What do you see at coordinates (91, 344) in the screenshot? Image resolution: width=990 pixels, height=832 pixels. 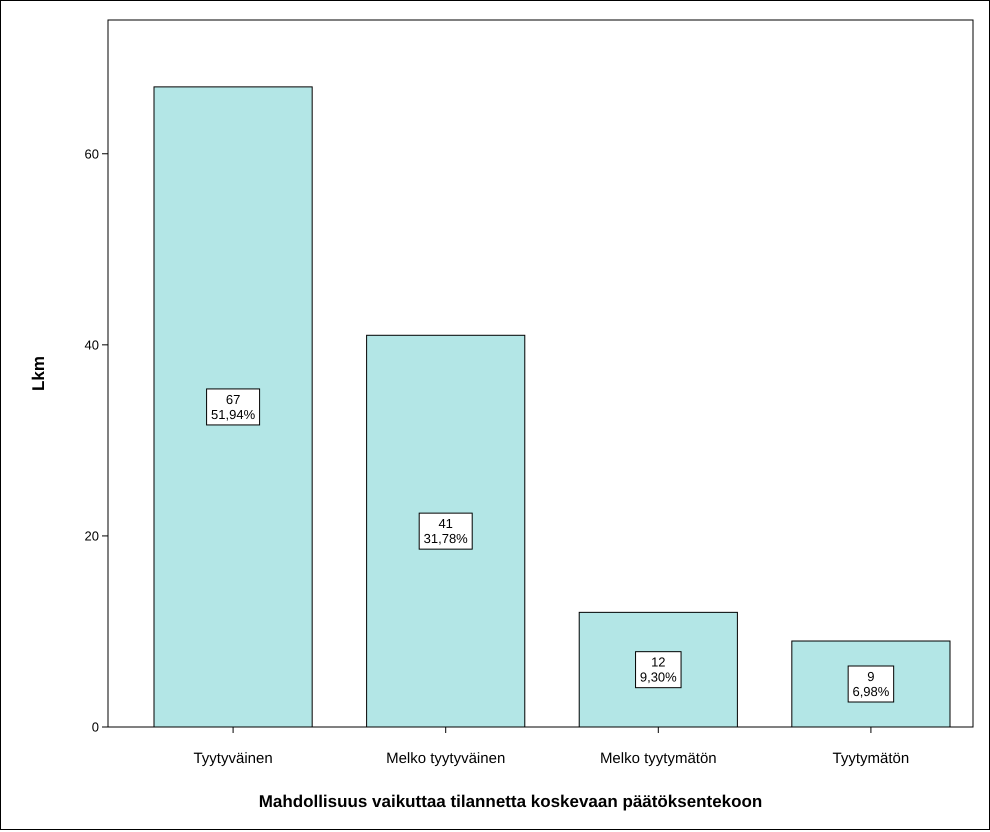 I see `y-tick-label: 40` at bounding box center [91, 344].